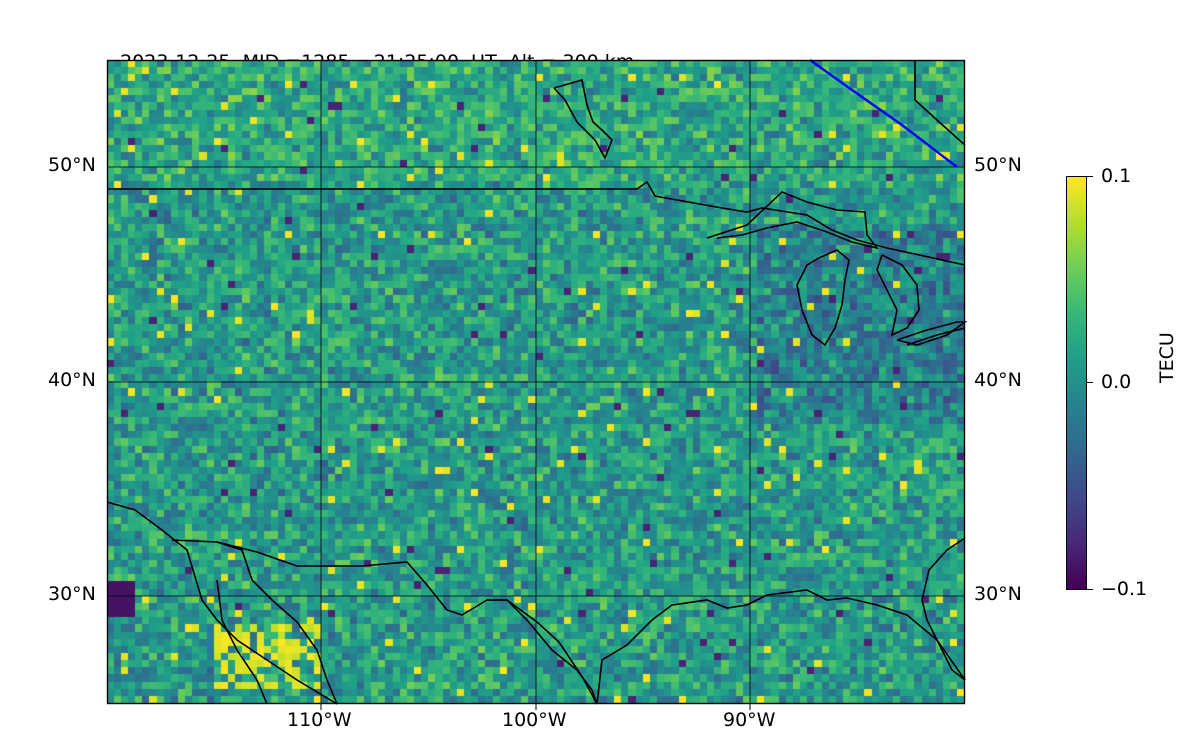 The image size is (1200, 750). I want to click on lat-label-right-50n: 50°N, so click(998, 165).